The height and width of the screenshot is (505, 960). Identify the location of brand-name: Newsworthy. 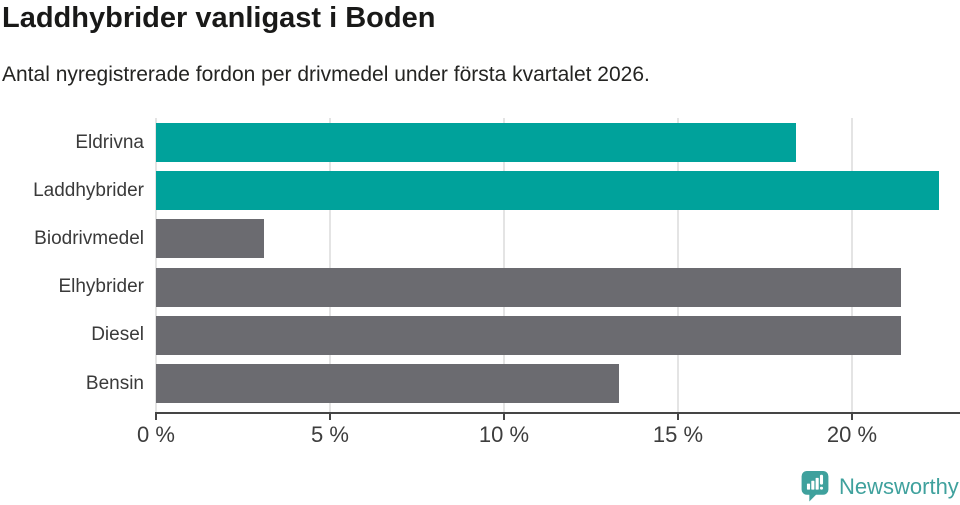
(899, 486).